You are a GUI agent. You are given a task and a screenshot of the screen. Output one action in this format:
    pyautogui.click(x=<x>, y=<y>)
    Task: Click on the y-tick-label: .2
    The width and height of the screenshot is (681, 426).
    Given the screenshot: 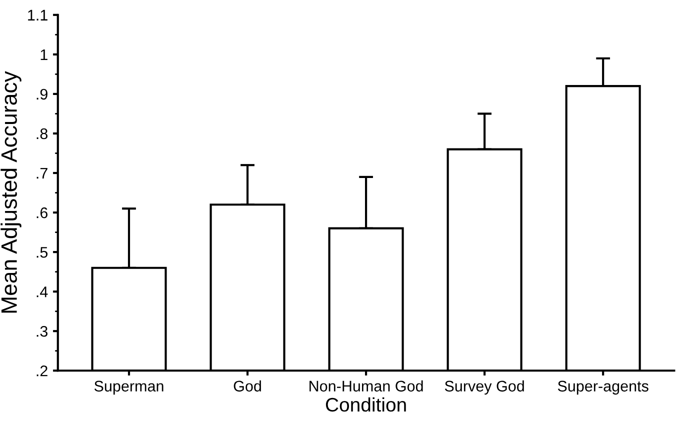 What is the action you would take?
    pyautogui.click(x=42, y=370)
    